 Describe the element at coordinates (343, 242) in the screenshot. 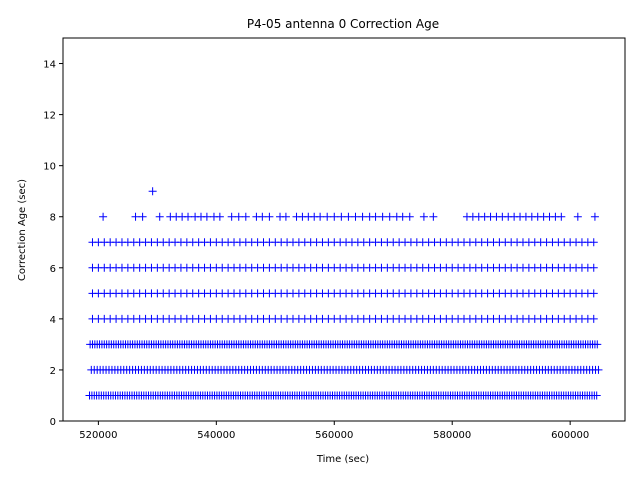

I see `series-y7` at that location.